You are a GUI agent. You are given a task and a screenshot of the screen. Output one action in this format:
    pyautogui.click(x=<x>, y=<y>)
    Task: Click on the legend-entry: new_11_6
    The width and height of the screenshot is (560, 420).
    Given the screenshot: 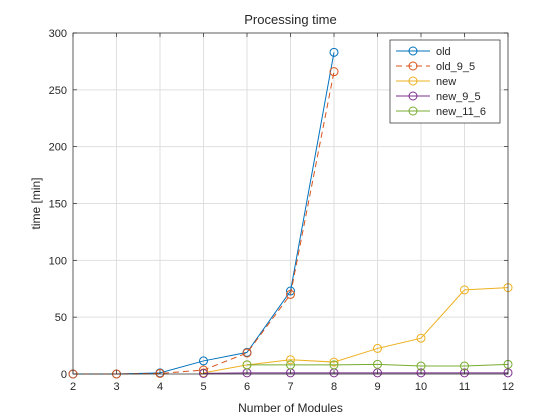 What is the action you would take?
    pyautogui.click(x=441, y=112)
    